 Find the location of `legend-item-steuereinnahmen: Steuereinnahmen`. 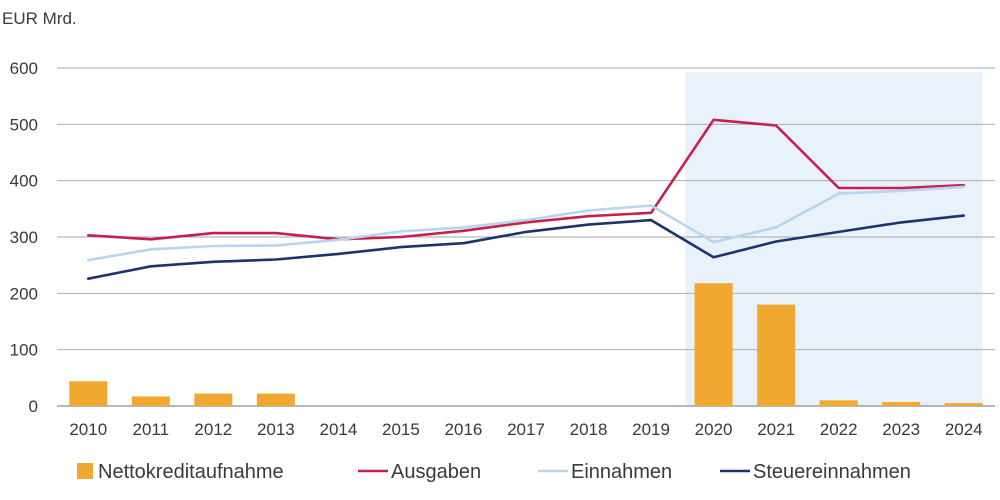

legend-item-steuereinnahmen: Steuereinnahmen is located at coordinates (815, 472).